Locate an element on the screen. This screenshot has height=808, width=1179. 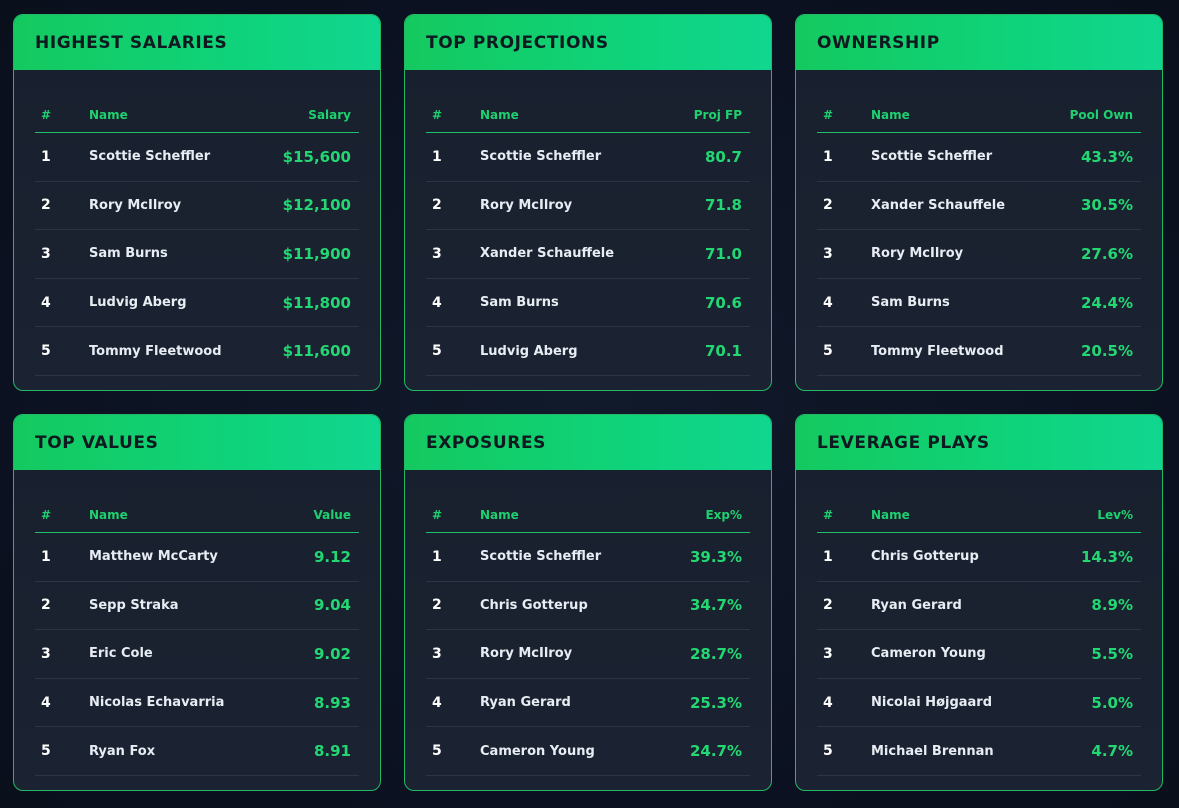
table-row: 4 Ludvig Aberg $11,800 is located at coordinates (197, 303).